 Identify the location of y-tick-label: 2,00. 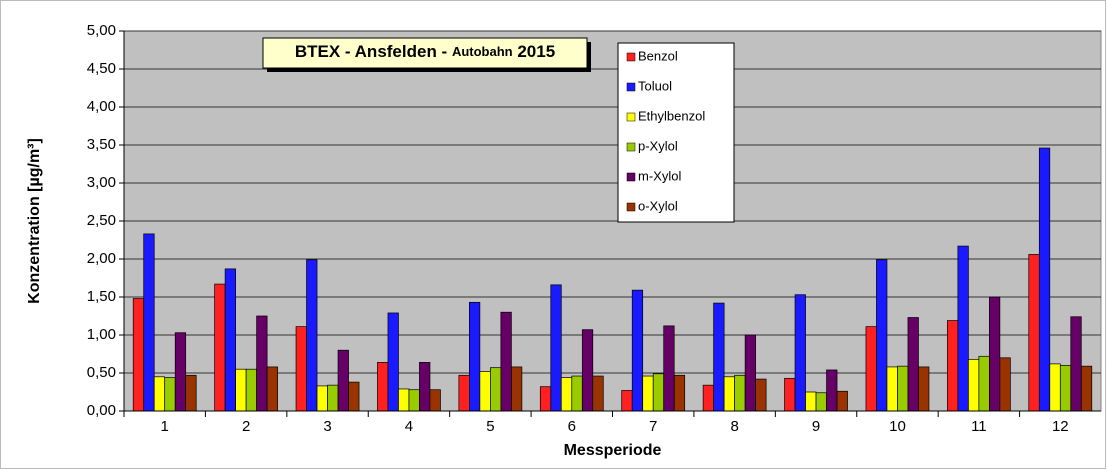
(101, 258).